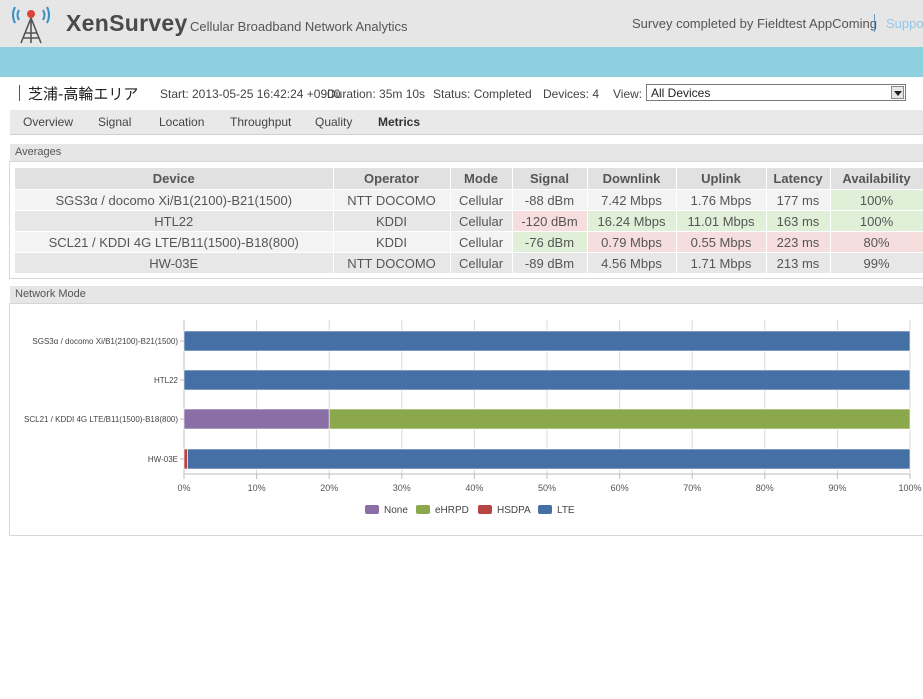 This screenshot has height=699, width=923. Describe the element at coordinates (50, 294) in the screenshot. I see `network-mode-title: Network Mode` at that location.